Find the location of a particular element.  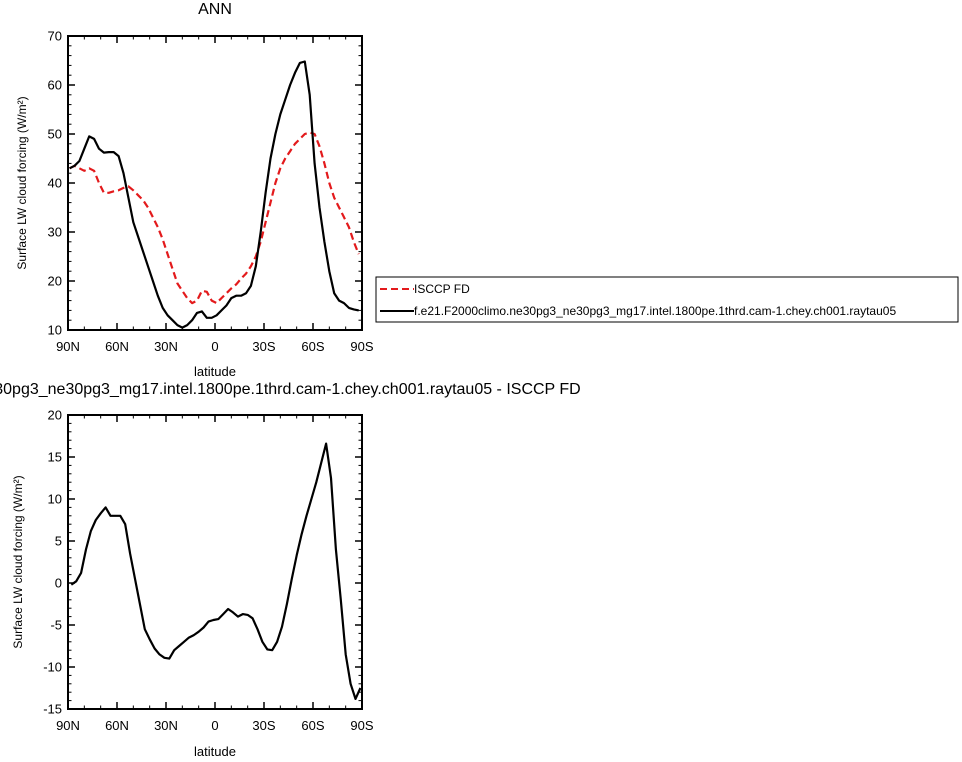

top-series-line-isccp is located at coordinates (214, 218).